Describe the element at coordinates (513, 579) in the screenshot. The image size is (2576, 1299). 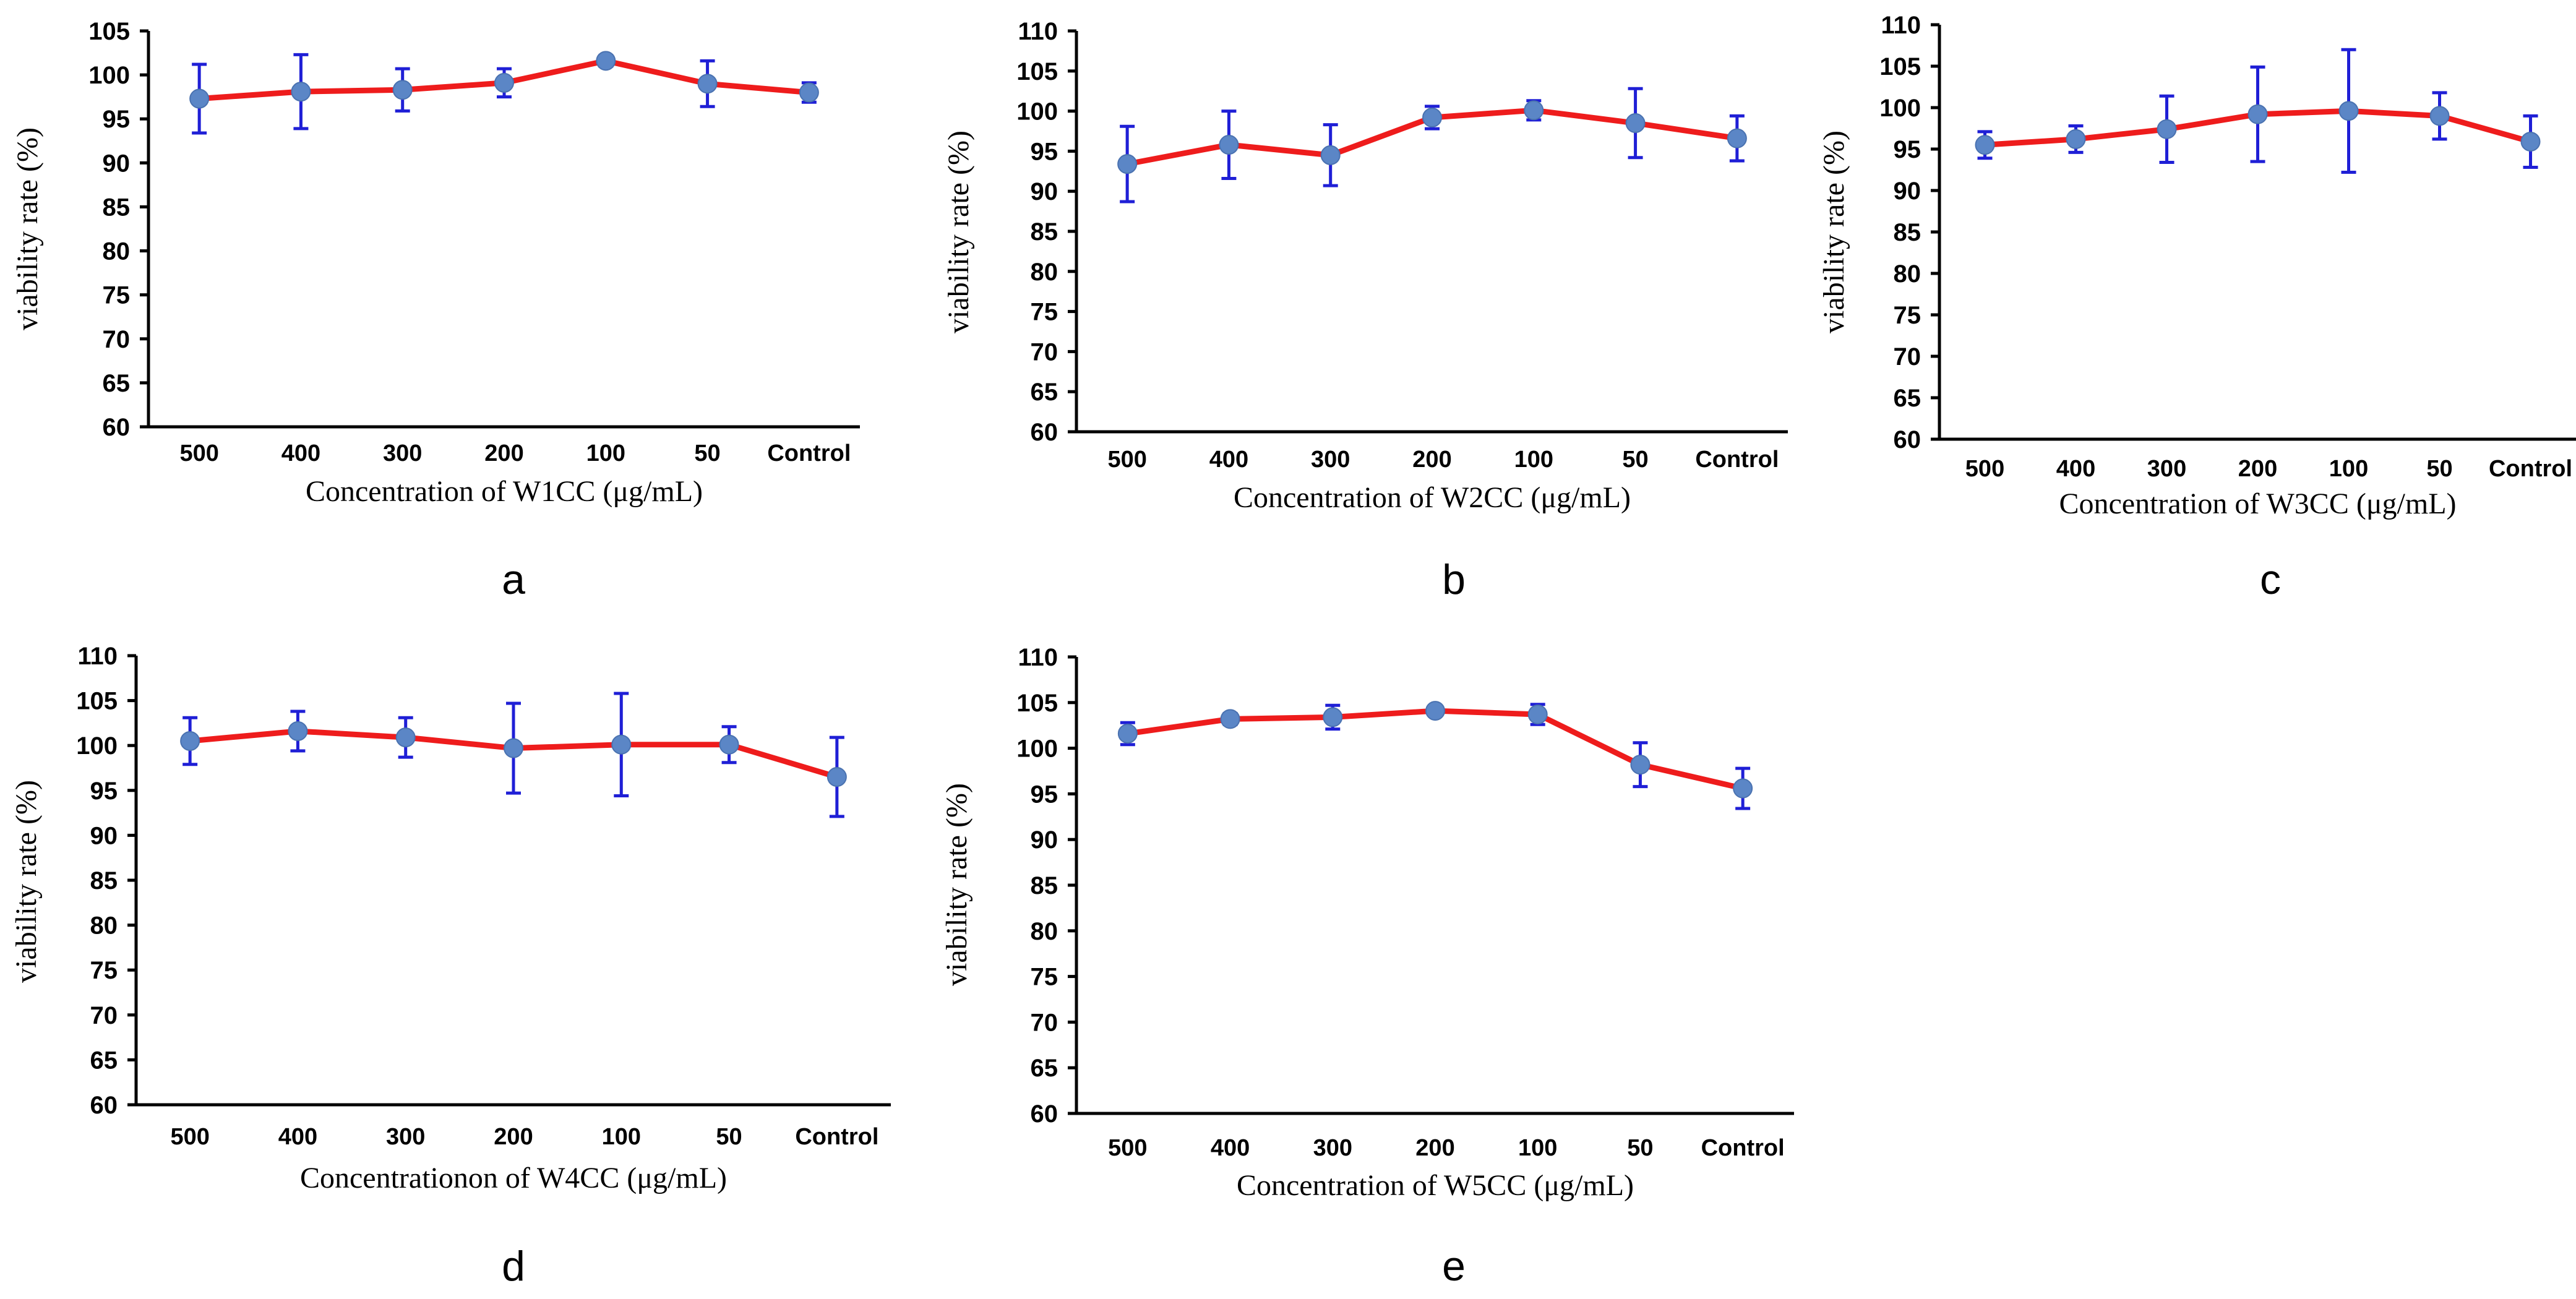
I see `panel-letter: a` at that location.